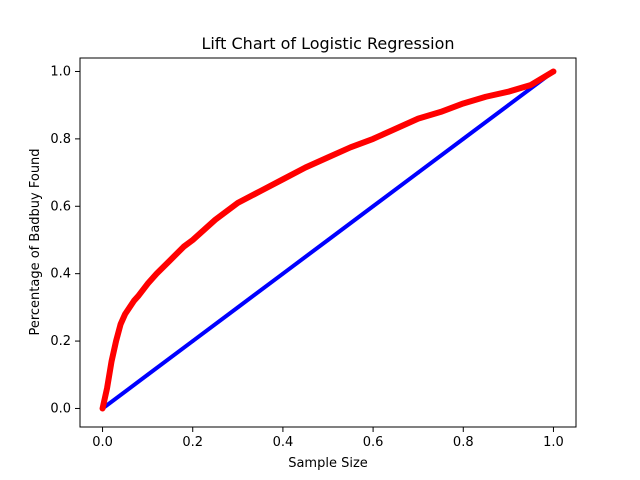 This screenshot has width=640, height=480. Describe the element at coordinates (553, 442) in the screenshot. I see `x-tick-label: 1.0` at that location.